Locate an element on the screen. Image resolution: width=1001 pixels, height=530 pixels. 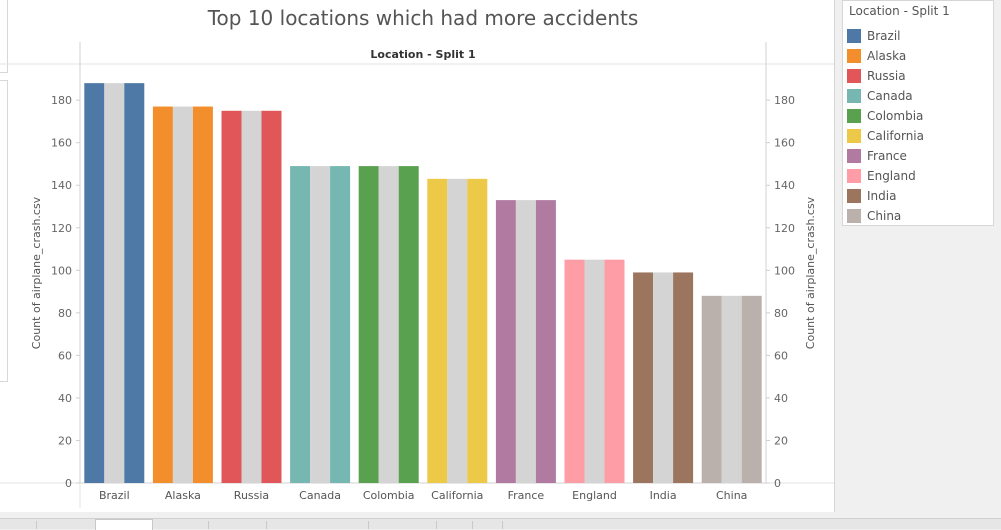
y-tick-label-right: 140 is located at coordinates (784, 185).